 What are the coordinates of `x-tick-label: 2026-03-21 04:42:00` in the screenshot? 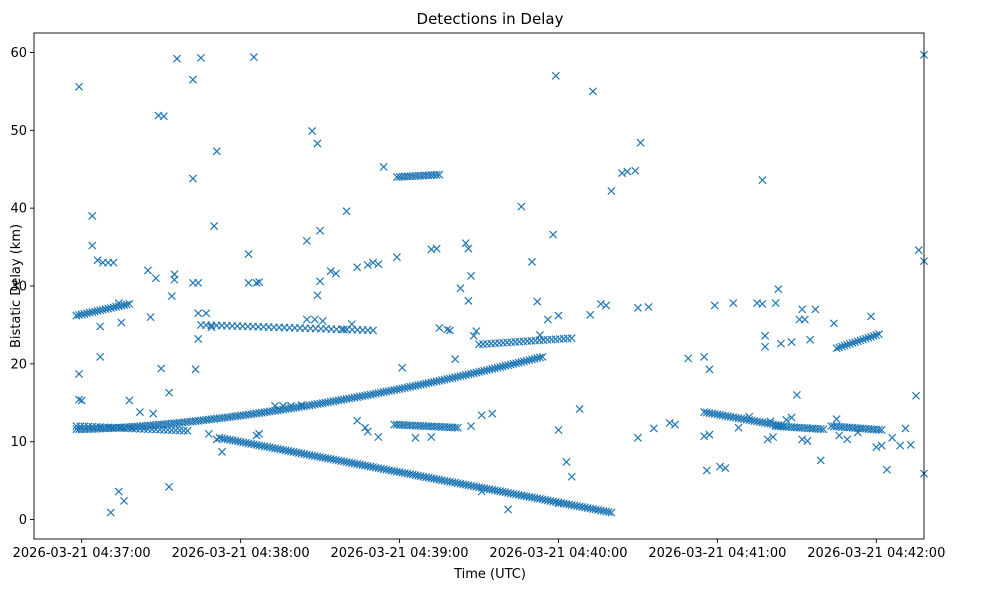 It's located at (876, 553).